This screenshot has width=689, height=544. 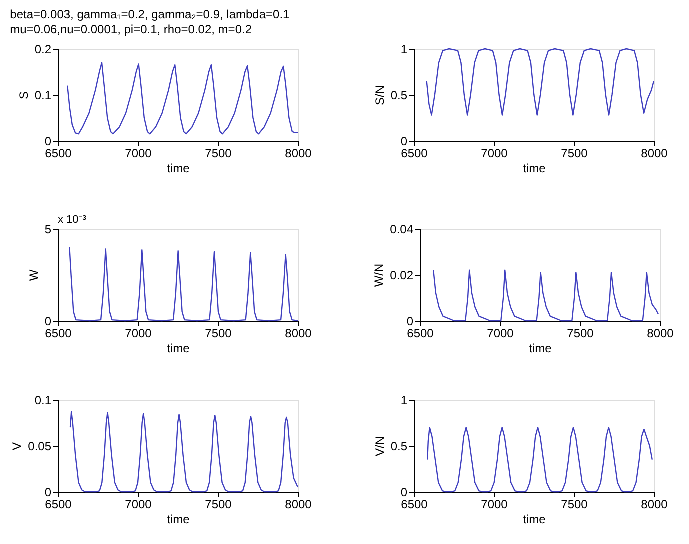 What do you see at coordinates (72, 220) in the screenshot?
I see `text: x 10⁻³` at bounding box center [72, 220].